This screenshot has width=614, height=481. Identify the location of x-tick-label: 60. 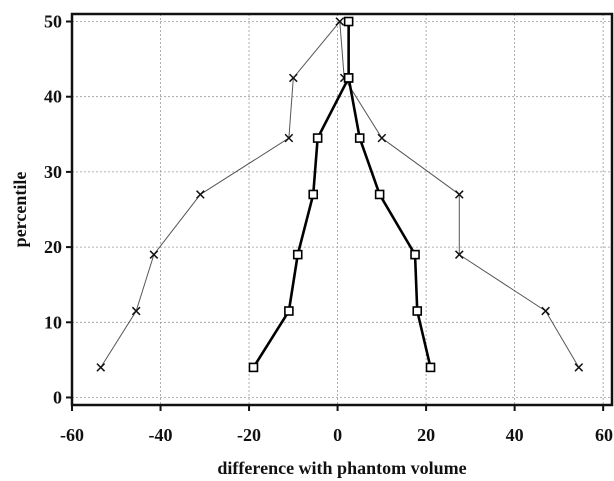
(604, 435).